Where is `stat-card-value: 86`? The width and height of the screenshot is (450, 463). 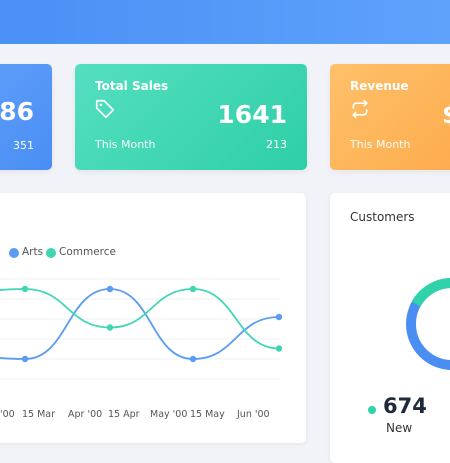 stat-card-value: 86 is located at coordinates (17, 111).